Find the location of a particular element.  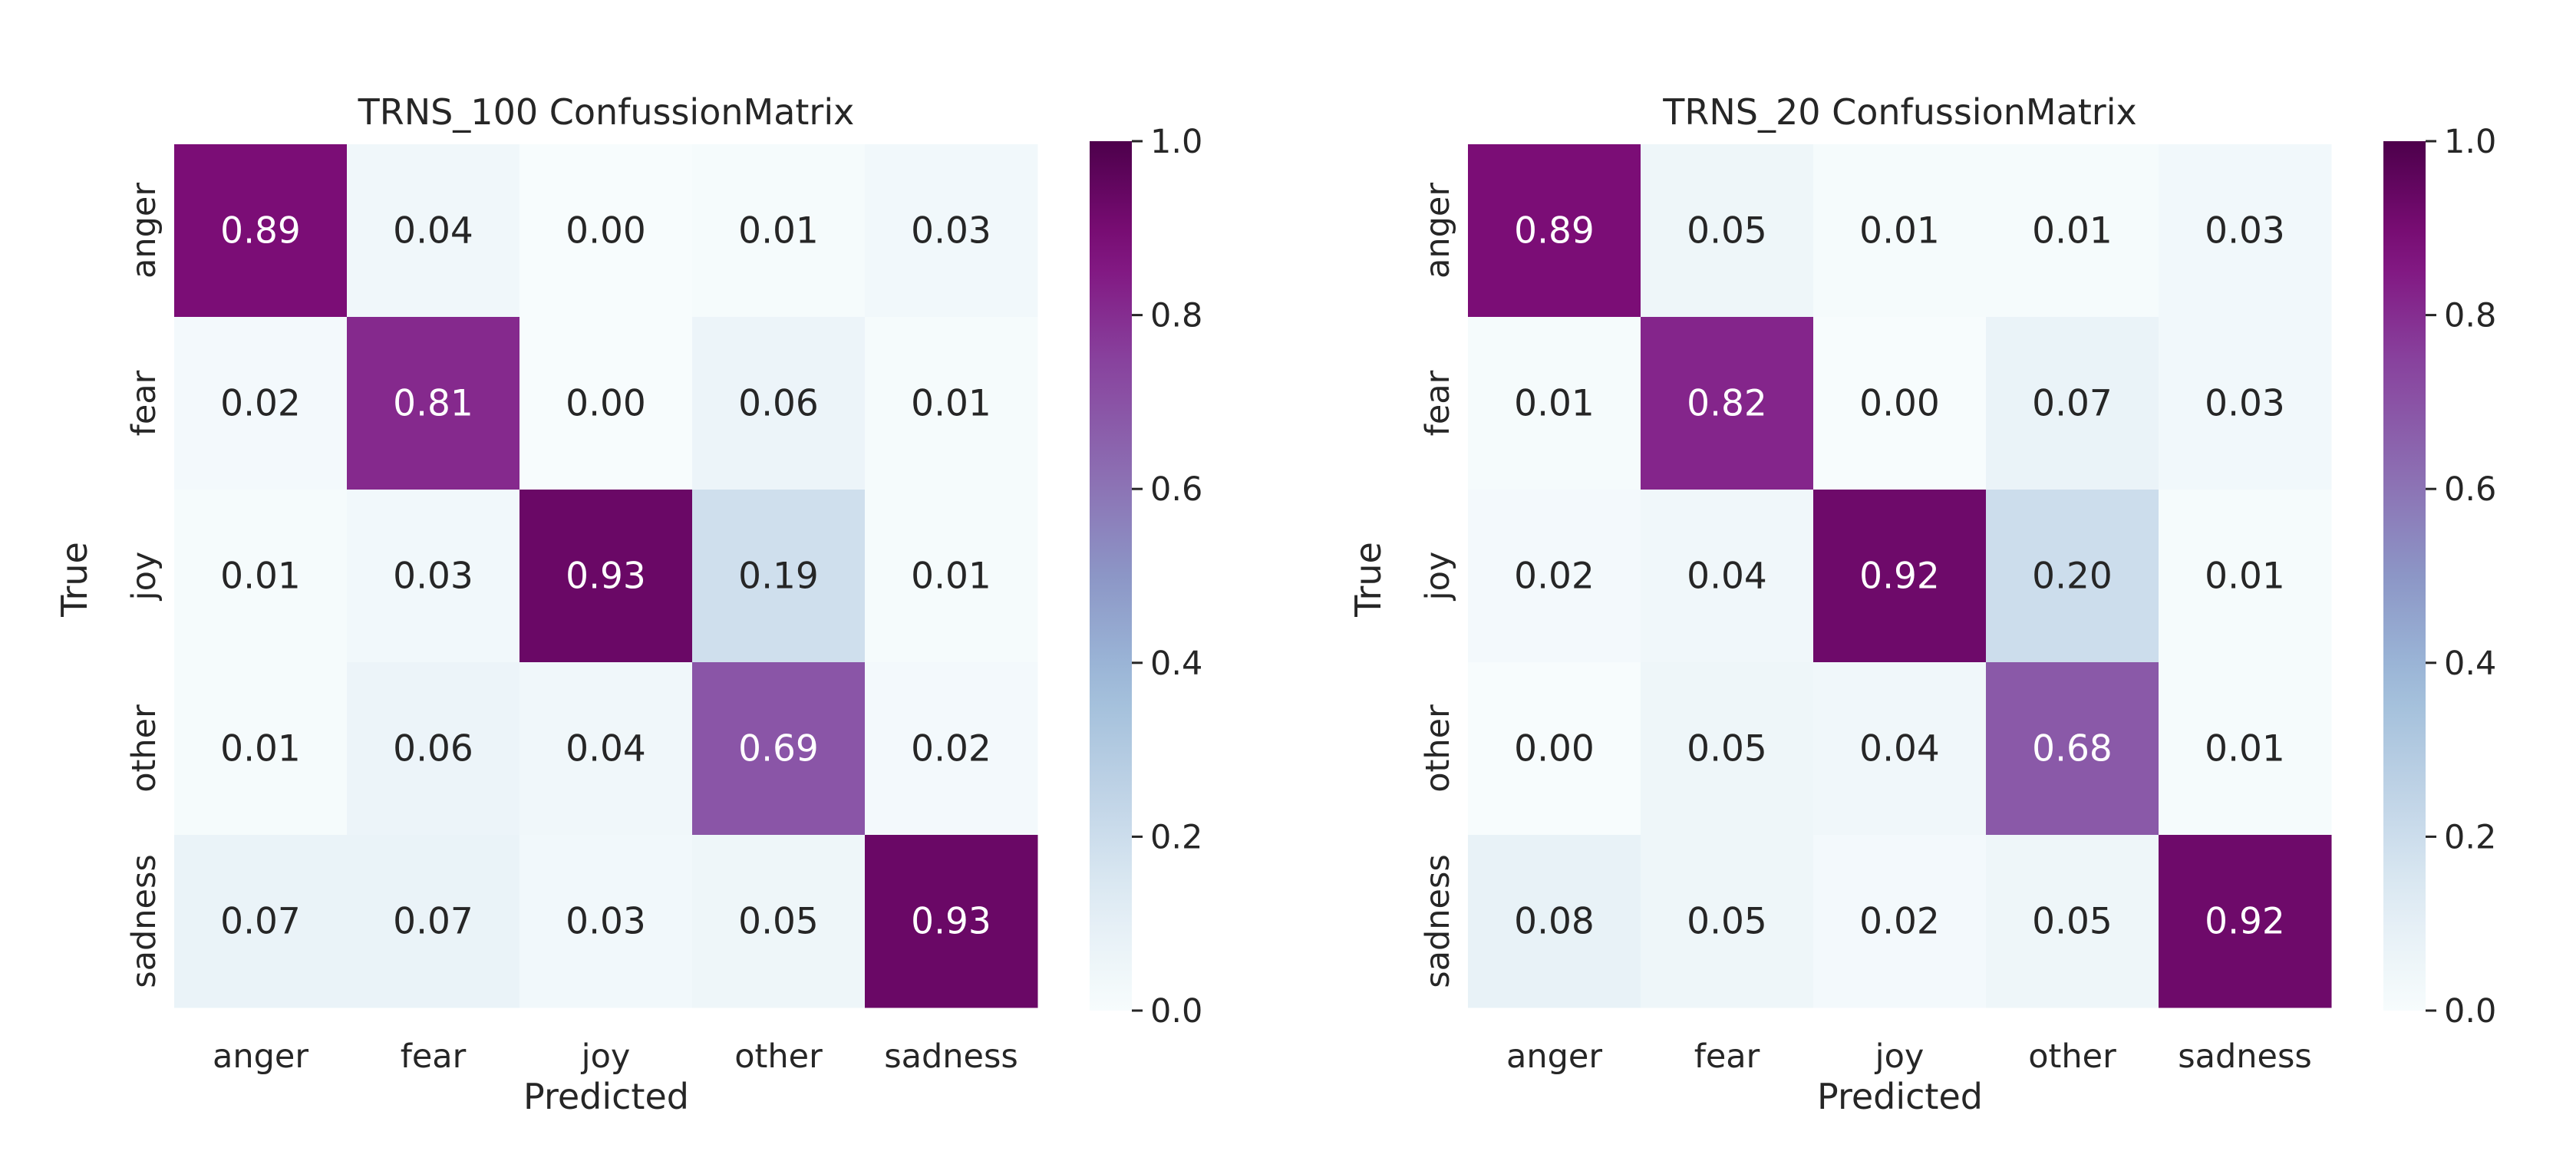

y-tick-labels-right: anger fear joy other sadness is located at coordinates (1438, 585).